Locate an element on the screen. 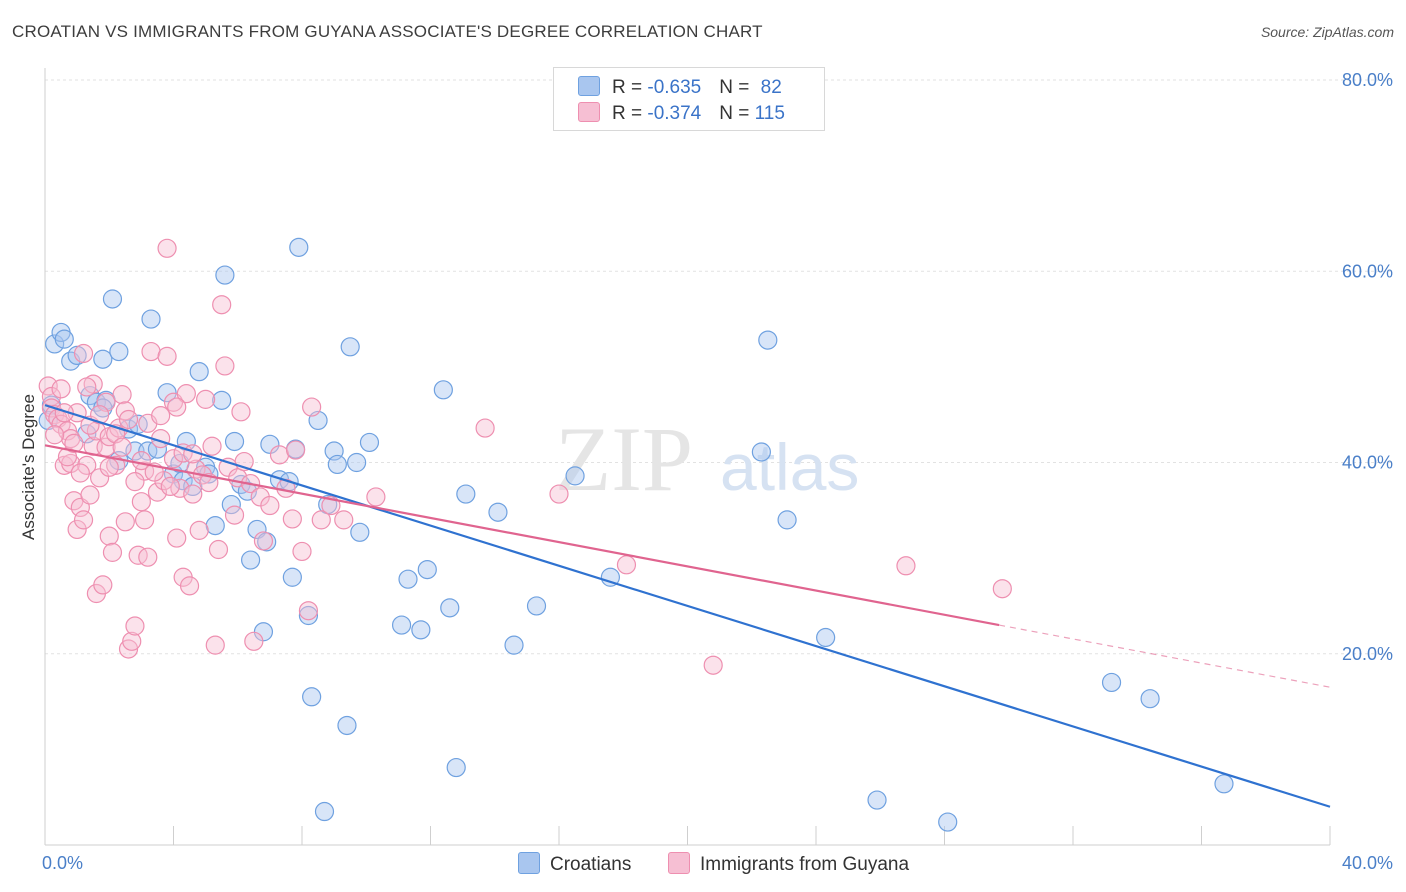 The height and width of the screenshot is (892, 1406). x-tick-label: 0.0% is located at coordinates (62, 863).